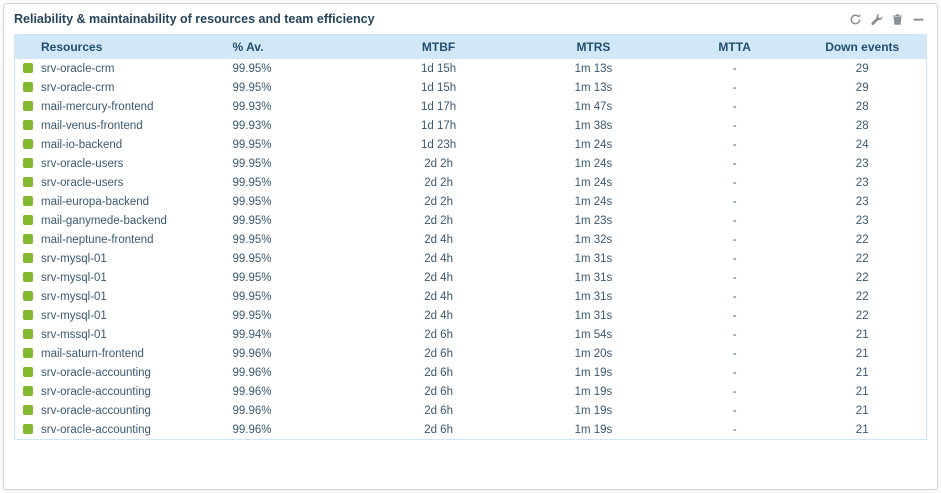 The height and width of the screenshot is (493, 941). What do you see at coordinates (97, 239) in the screenshot?
I see `resource-name: mail-neptune-frontend` at bounding box center [97, 239].